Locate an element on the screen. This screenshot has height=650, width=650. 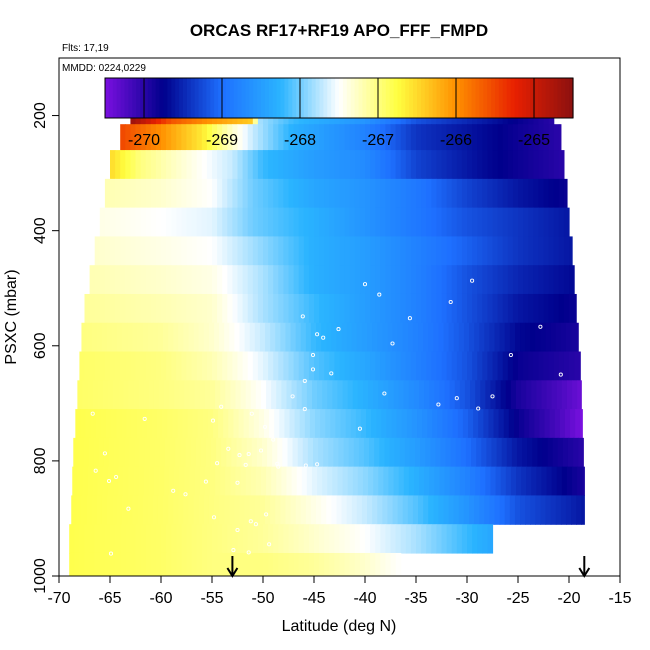
y-tick-label: 600 is located at coordinates (40, 345).